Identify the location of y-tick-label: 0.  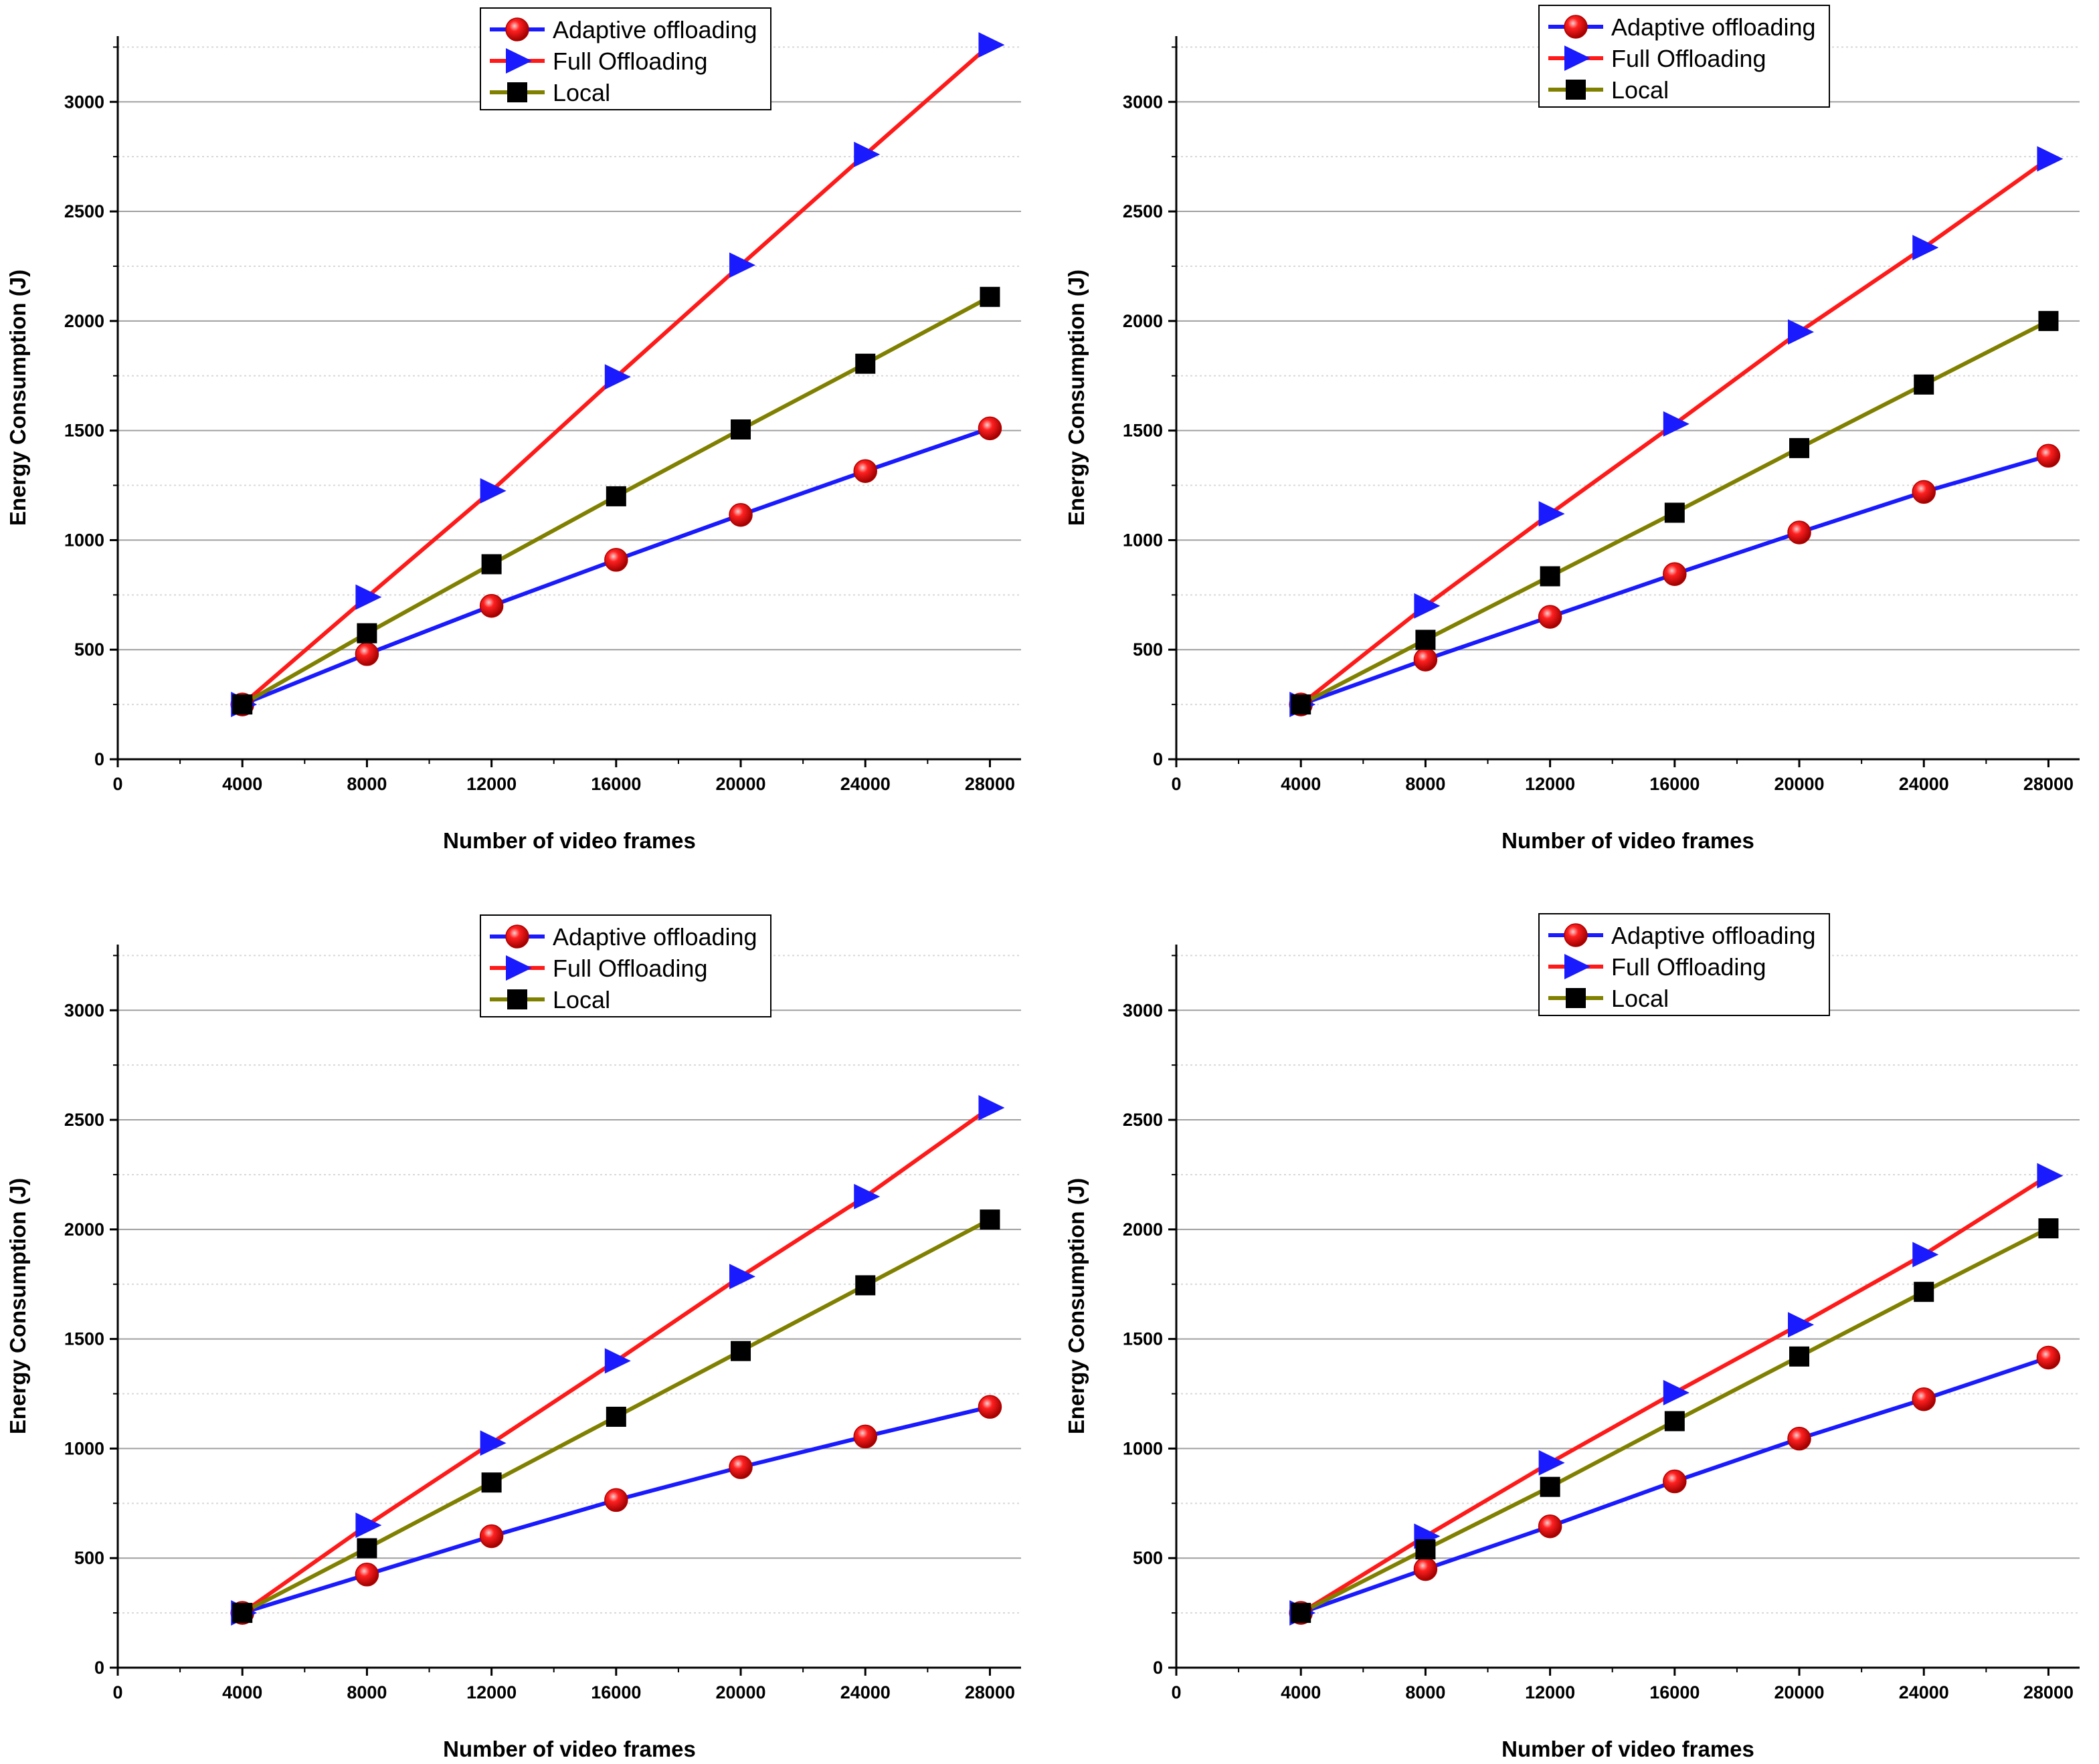
(1158, 1668).